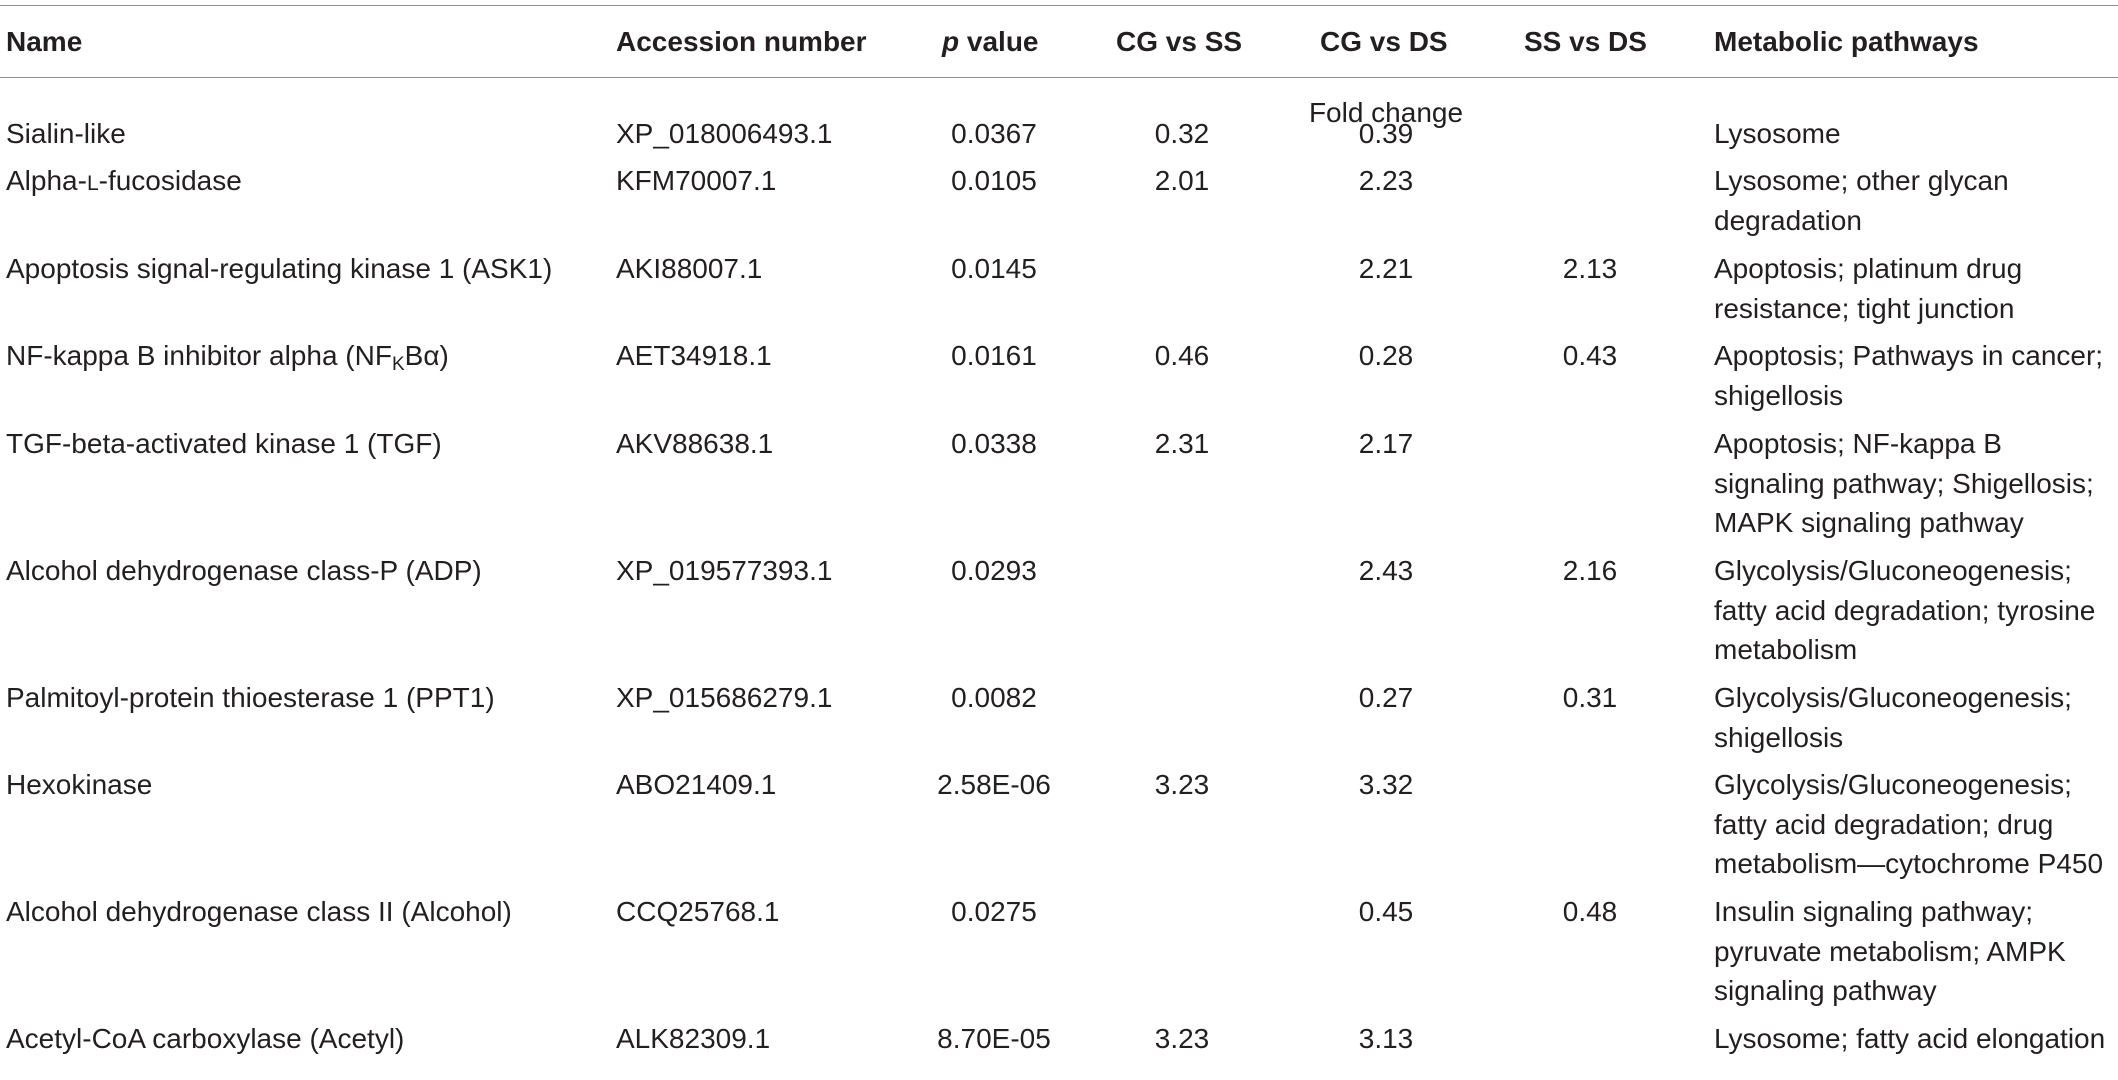  I want to click on row-cg-vs-ds: 2.21, so click(1386, 269).